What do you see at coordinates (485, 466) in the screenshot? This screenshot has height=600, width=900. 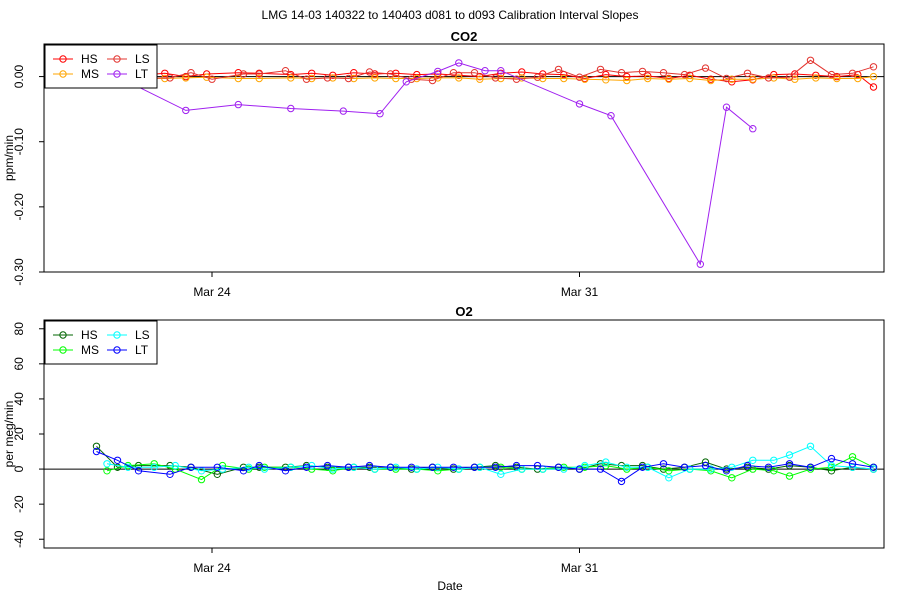 I see `o2-series-lt-line` at bounding box center [485, 466].